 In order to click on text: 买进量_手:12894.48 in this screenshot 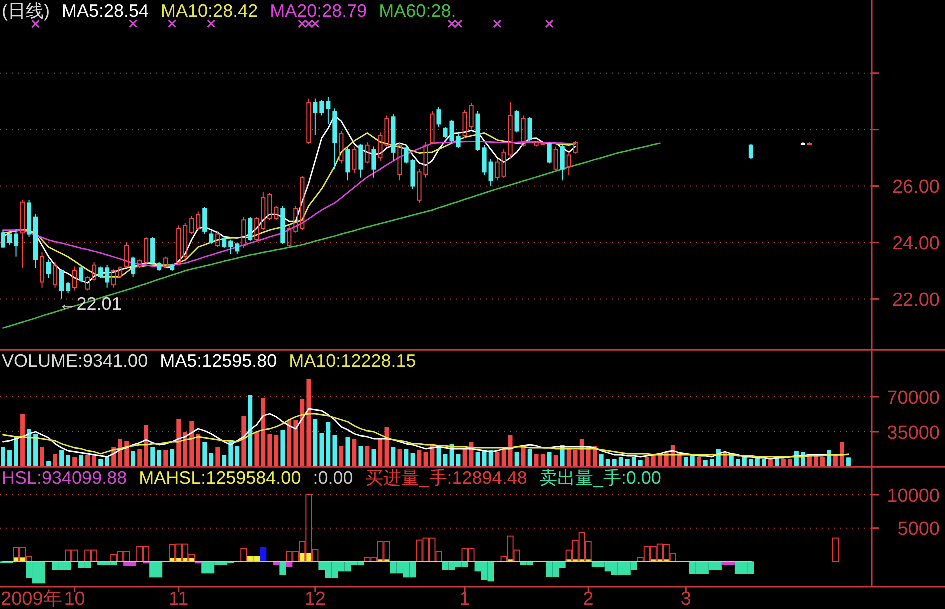, I will do `click(446, 478)`.